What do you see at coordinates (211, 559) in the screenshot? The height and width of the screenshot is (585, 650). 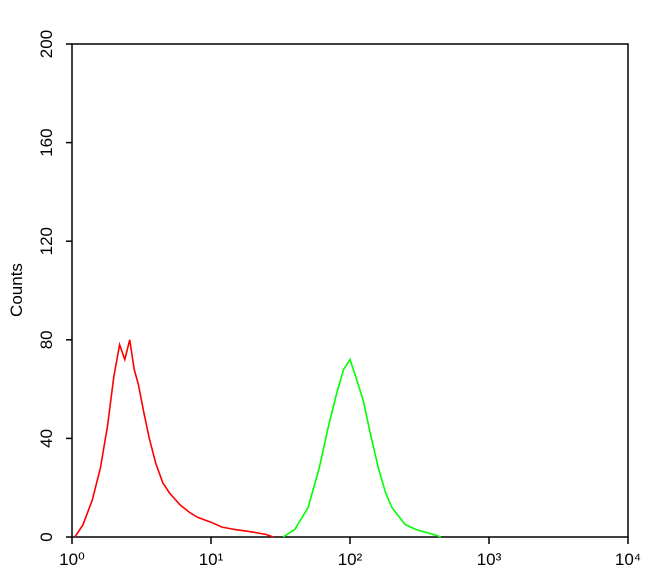 I see `x-tick-label: 10¹` at bounding box center [211, 559].